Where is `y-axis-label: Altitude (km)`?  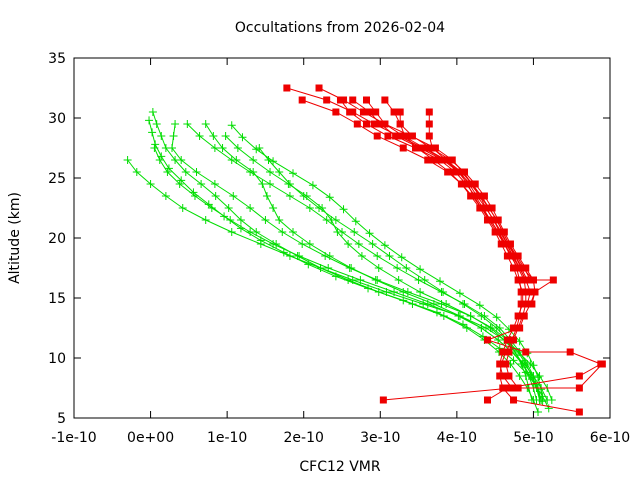 y-axis-label: Altitude (km) is located at coordinates (15, 238).